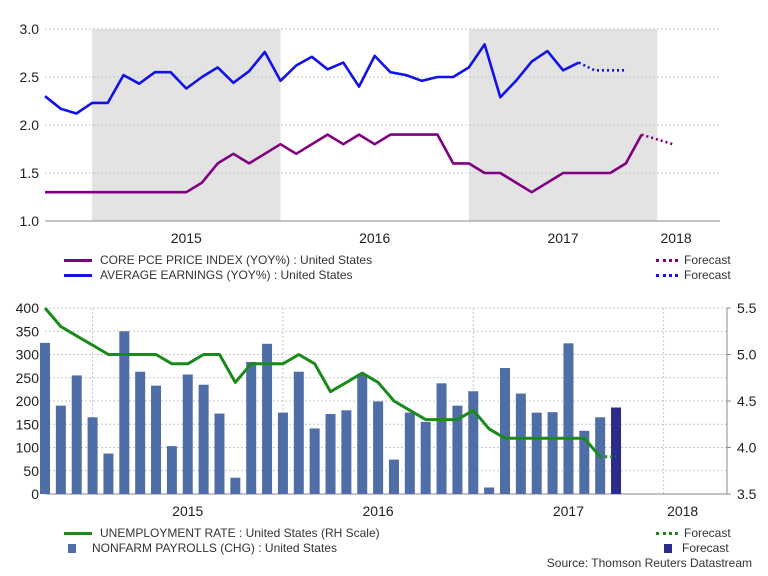 Image resolution: width=768 pixels, height=576 pixels. What do you see at coordinates (28, 401) in the screenshot?
I see `bottom-y-tick-label: 200` at bounding box center [28, 401].